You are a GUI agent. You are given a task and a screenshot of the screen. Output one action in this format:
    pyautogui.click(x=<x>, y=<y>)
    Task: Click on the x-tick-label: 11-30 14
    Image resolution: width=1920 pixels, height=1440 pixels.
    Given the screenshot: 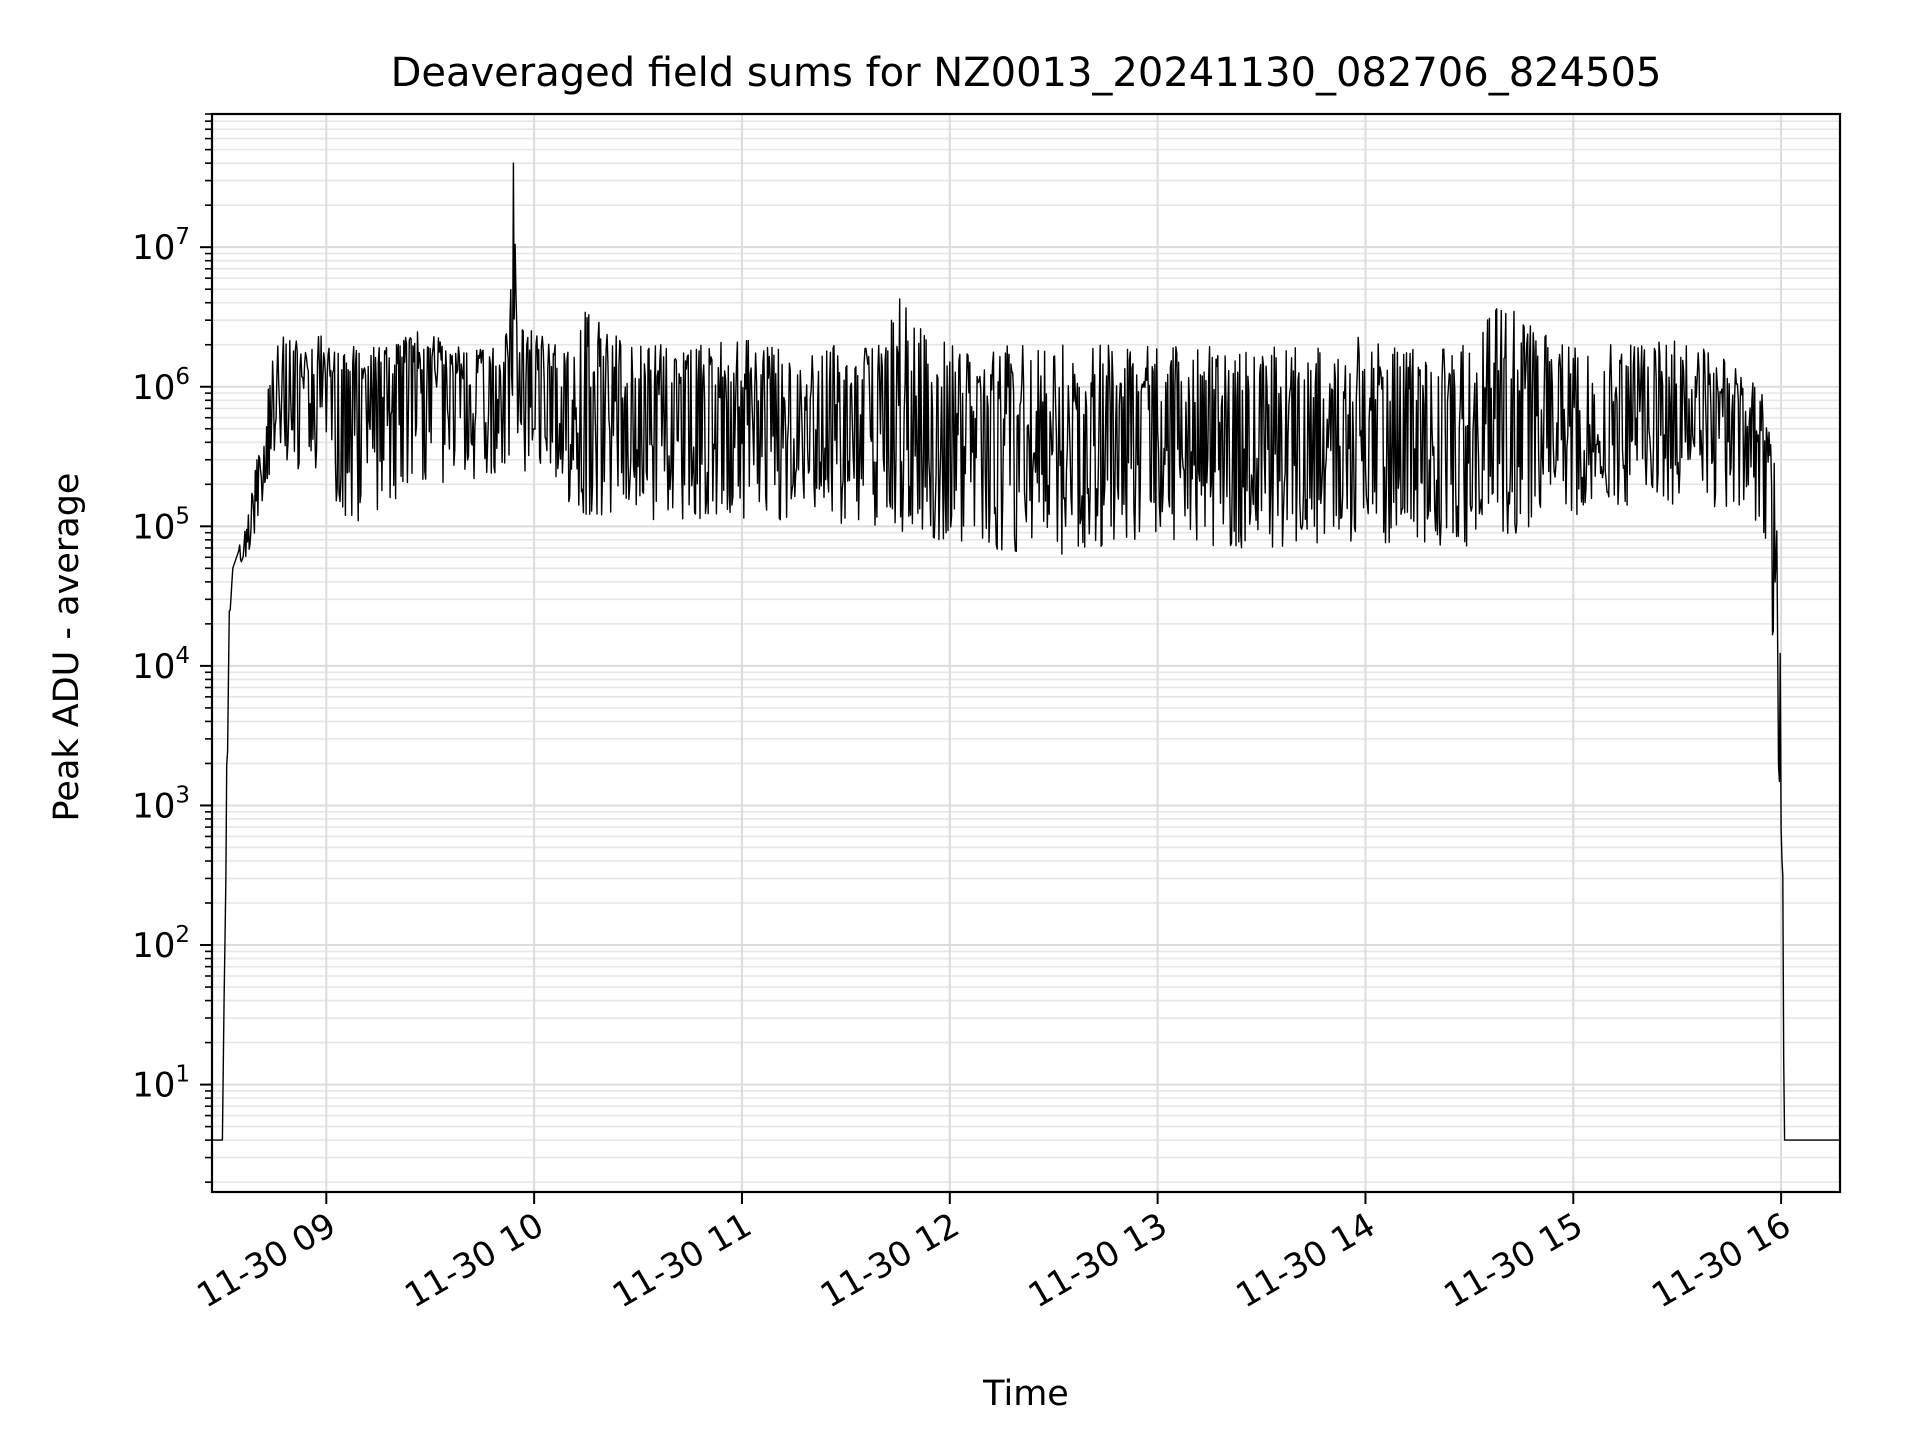 What is the action you would take?
    pyautogui.click(x=1306, y=1260)
    